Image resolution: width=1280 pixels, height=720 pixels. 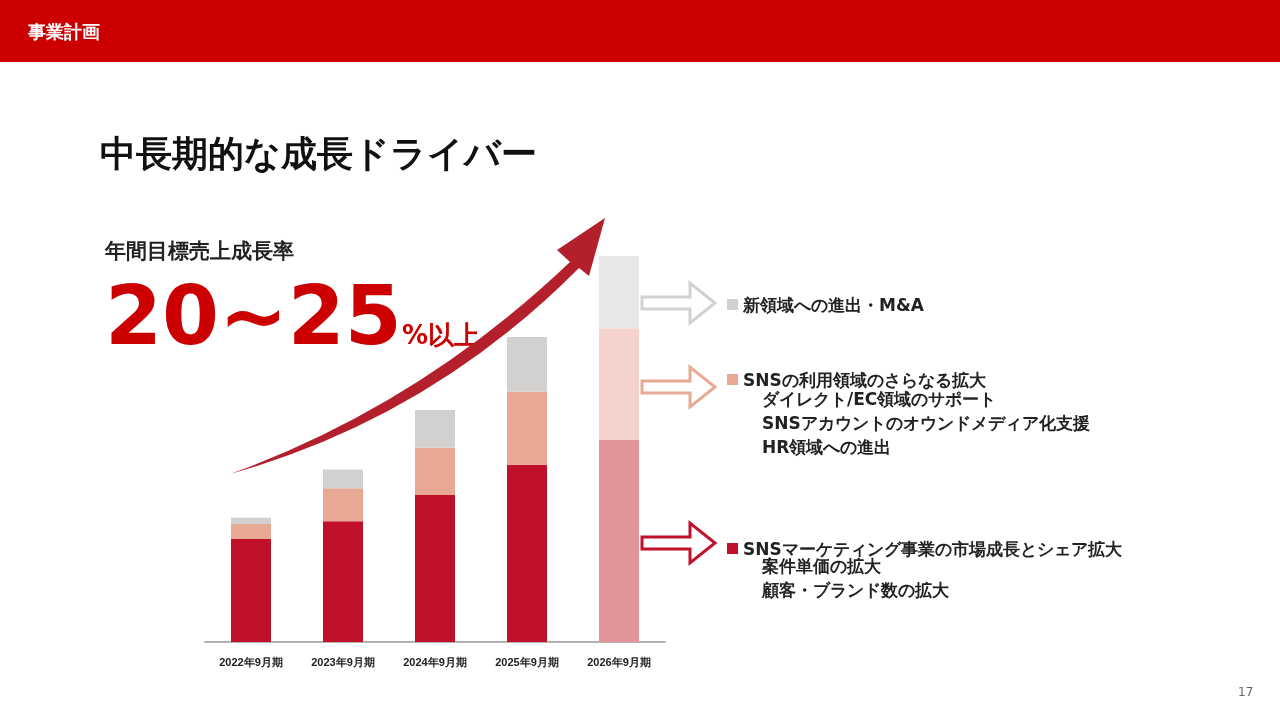 What do you see at coordinates (879, 400) in the screenshot?
I see `text: ダイレクト/EC領域のサポート` at bounding box center [879, 400].